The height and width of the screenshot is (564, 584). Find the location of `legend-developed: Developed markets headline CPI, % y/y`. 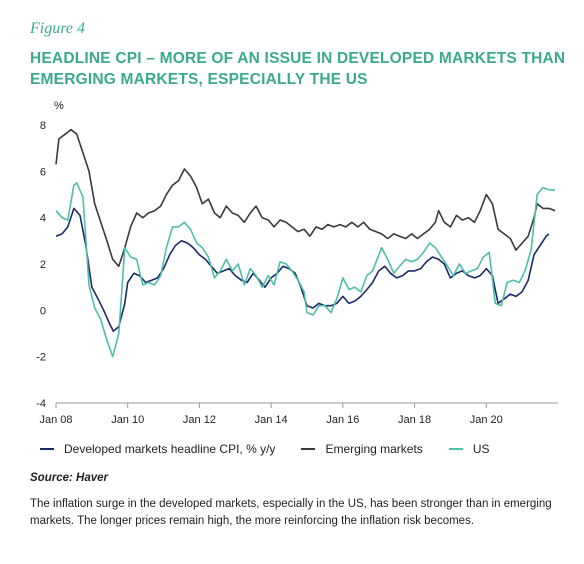

legend-developed: Developed markets headline CPI, % y/y is located at coordinates (157, 449).